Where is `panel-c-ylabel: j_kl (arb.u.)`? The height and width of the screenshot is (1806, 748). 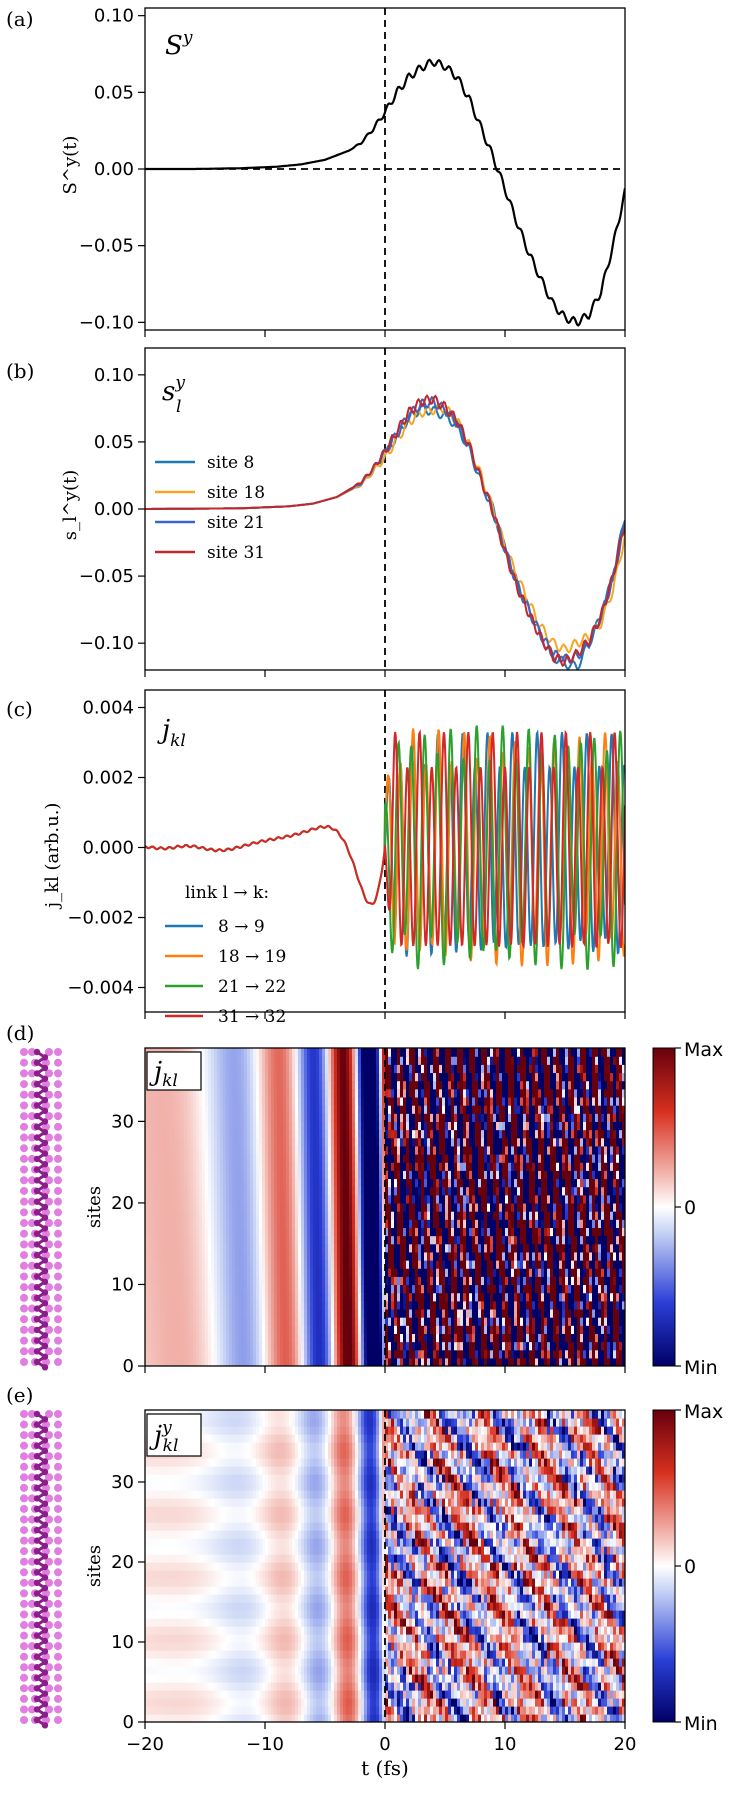
panel-c-ylabel: j_kl (arb.u.) is located at coordinates (52, 856).